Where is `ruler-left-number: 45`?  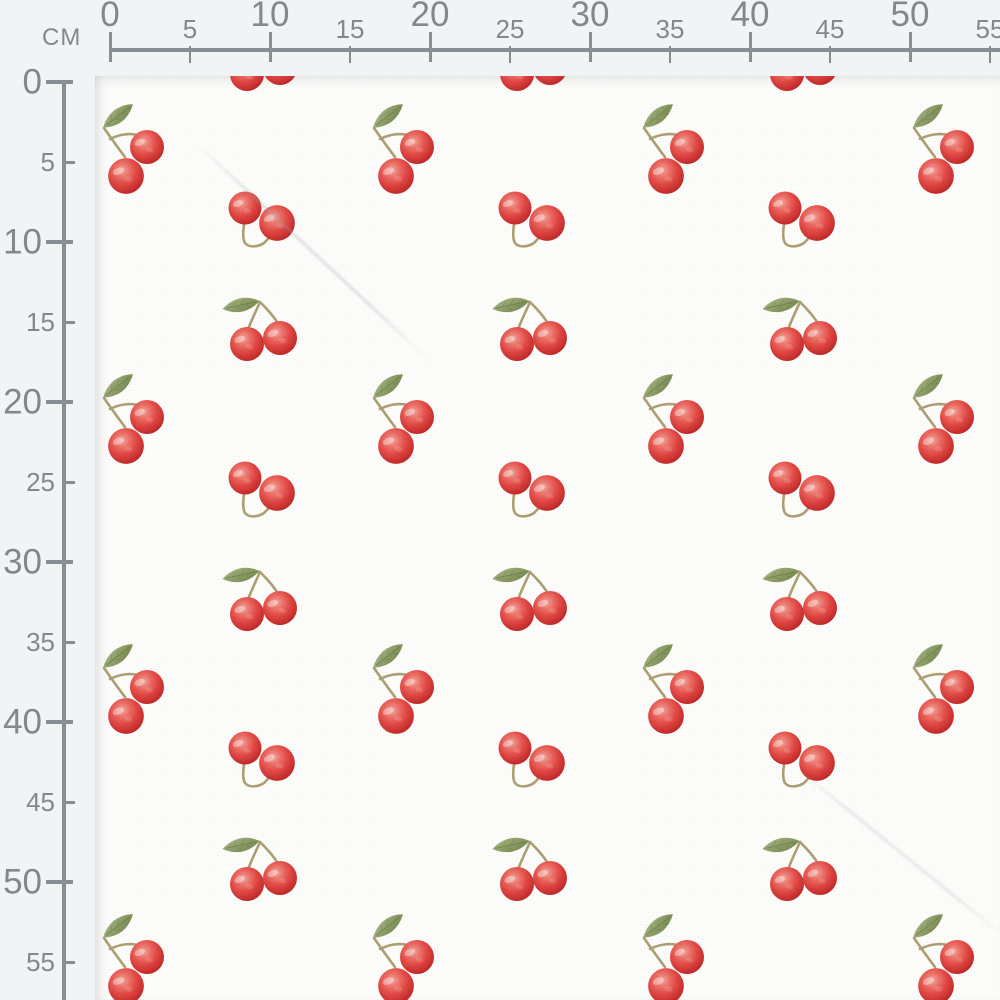 ruler-left-number: 45 is located at coordinates (40, 802).